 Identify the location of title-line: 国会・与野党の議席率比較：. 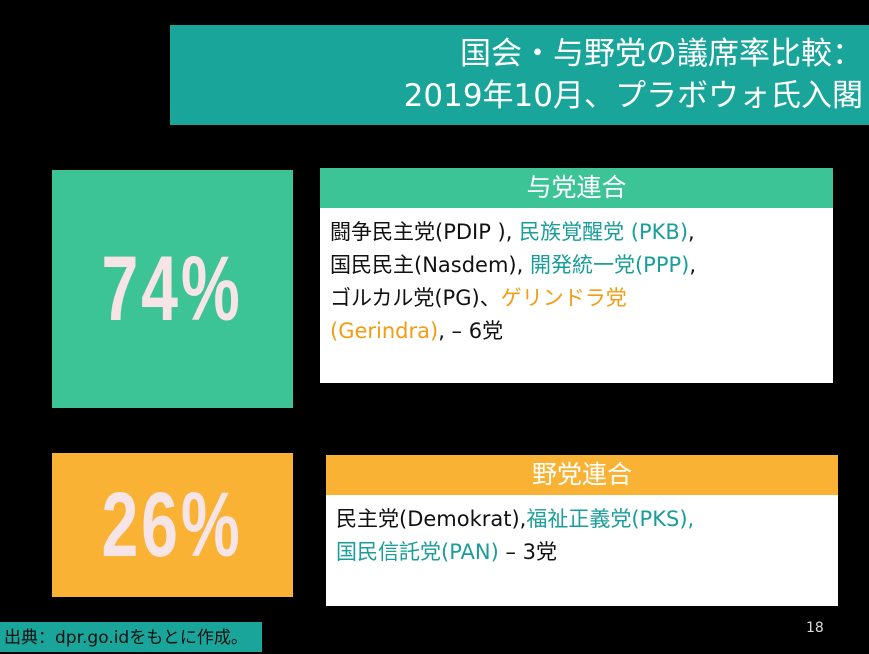
(661, 54).